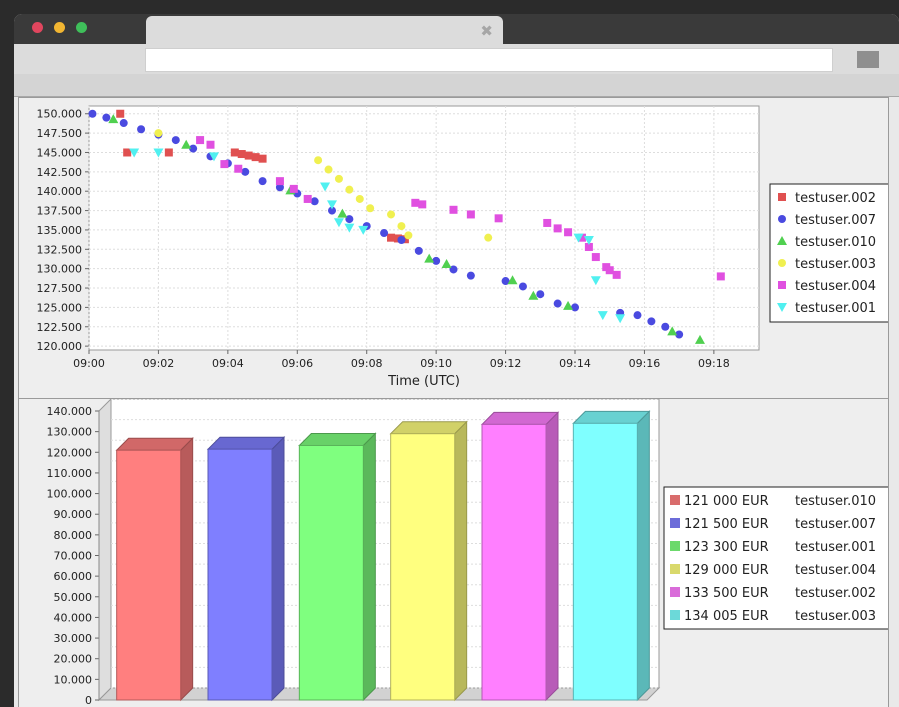  I want to click on scatter-y-tick-label: 140.000, so click(60, 191).